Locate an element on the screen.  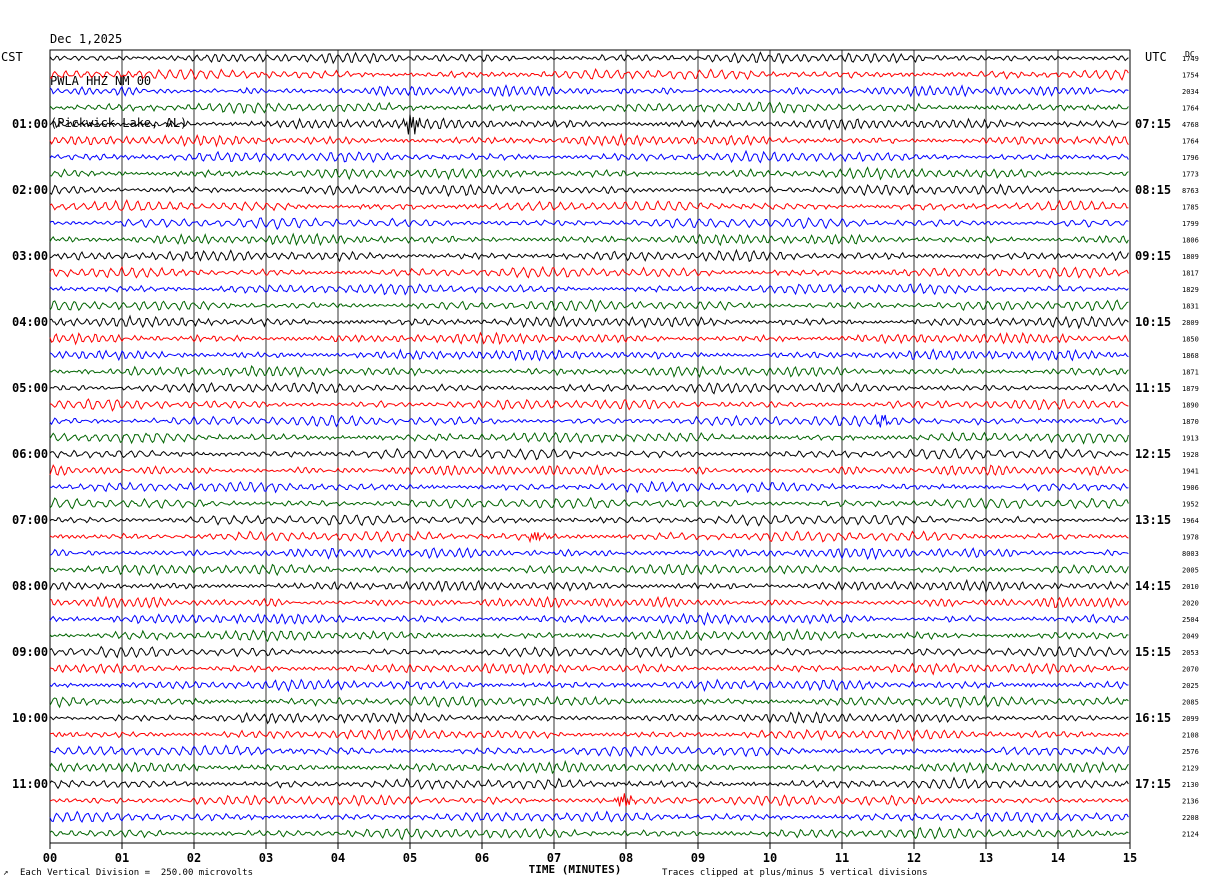
dc-offset-label: 2129 is located at coordinates (1190, 769).